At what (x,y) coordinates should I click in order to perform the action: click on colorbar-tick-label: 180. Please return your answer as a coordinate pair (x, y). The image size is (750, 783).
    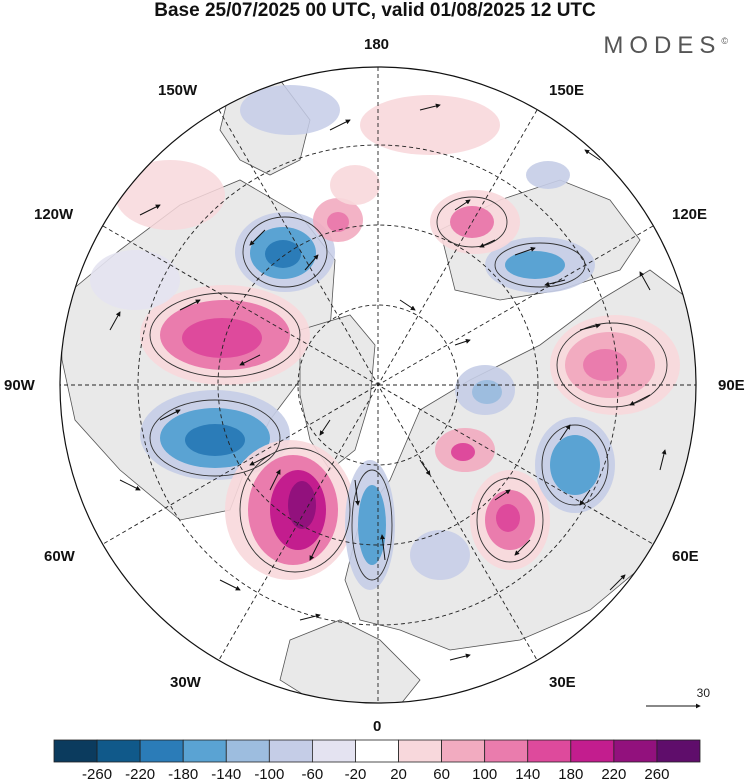
    Looking at the image, I should click on (571, 774).